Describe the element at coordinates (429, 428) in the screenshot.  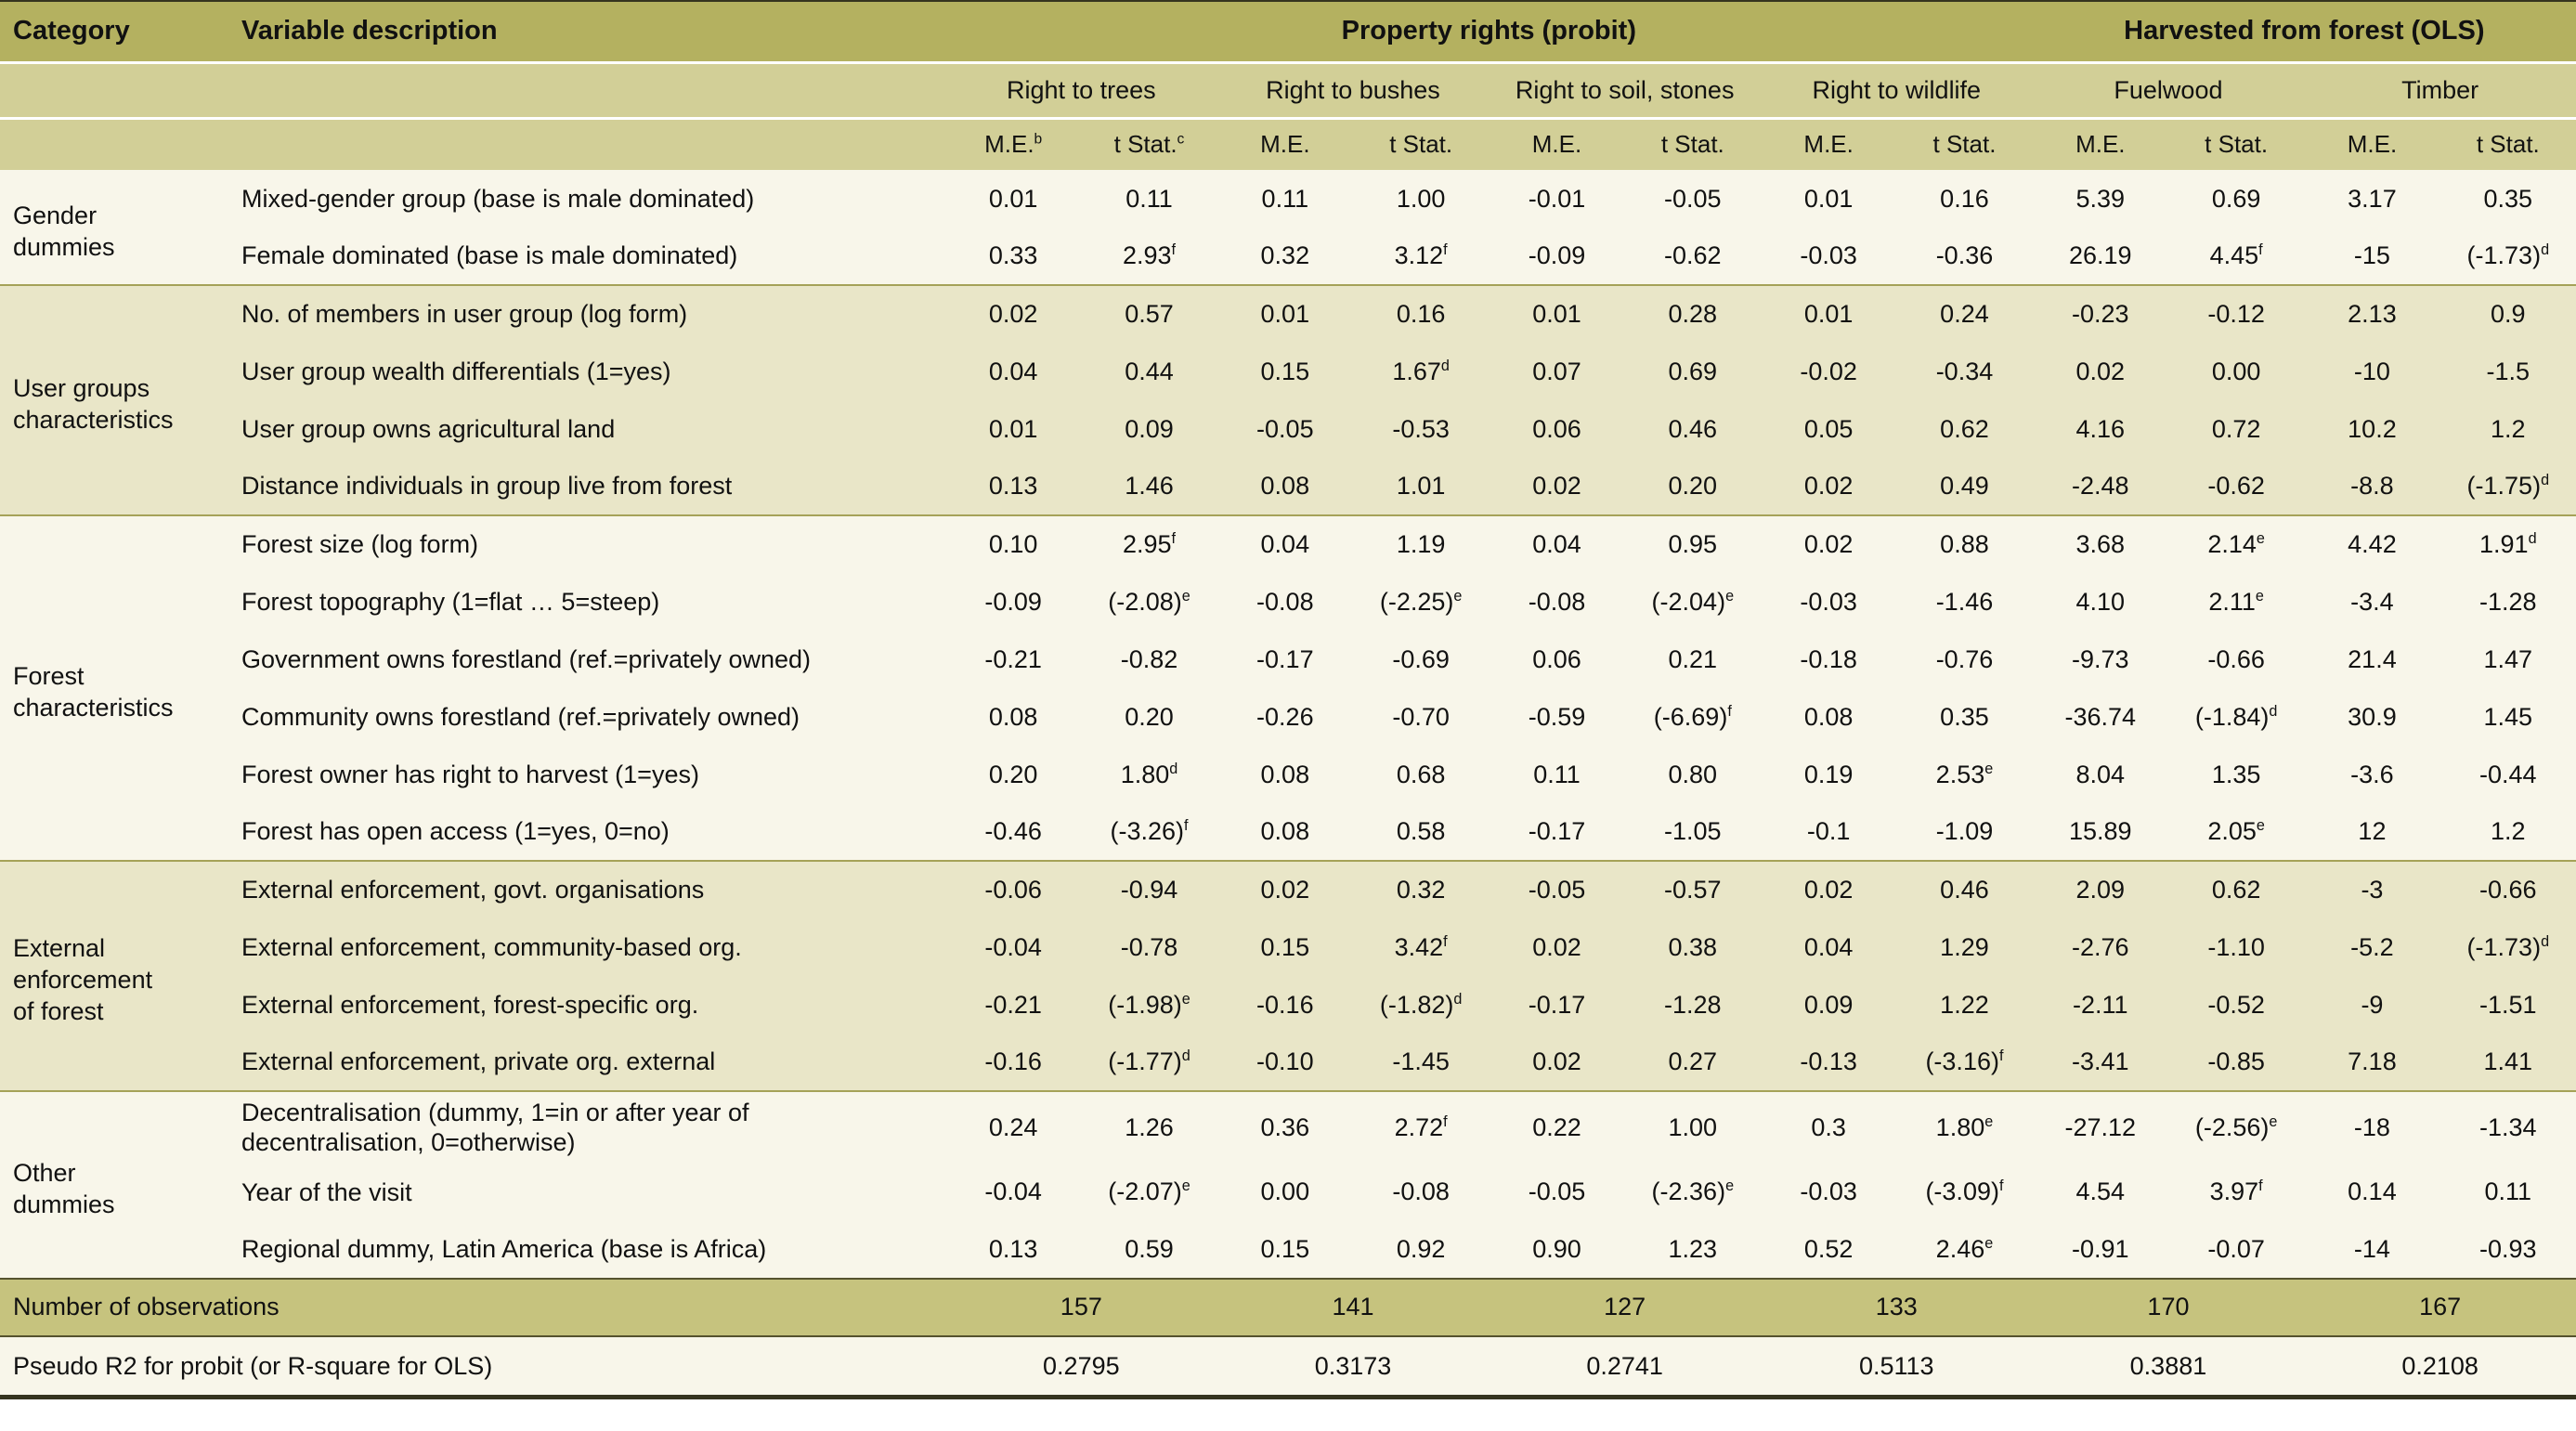
I see `variable-description: User group owns agricultural land` at that location.